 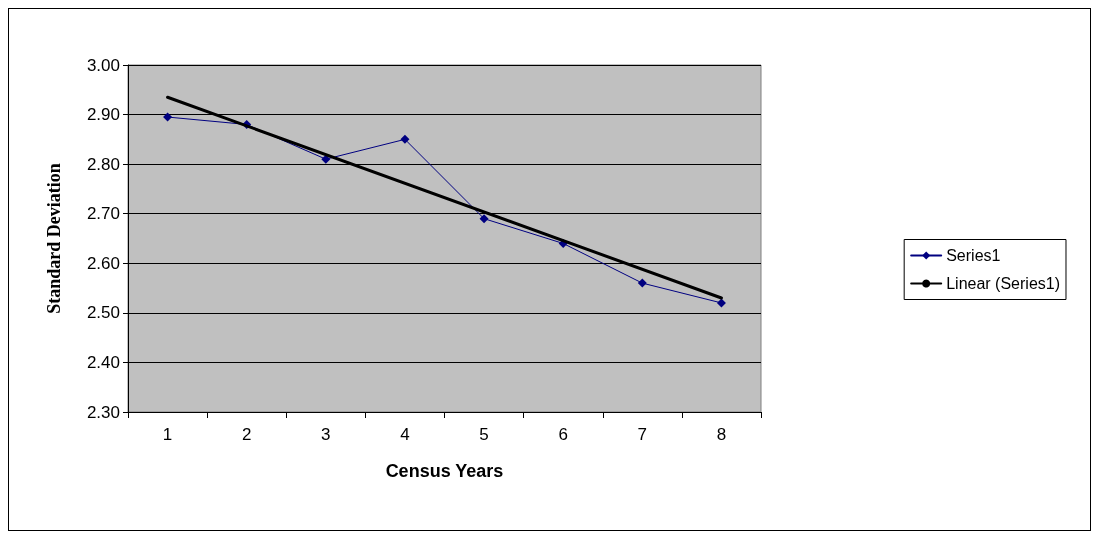 I want to click on x-tick-label: 3, so click(x=326, y=434).